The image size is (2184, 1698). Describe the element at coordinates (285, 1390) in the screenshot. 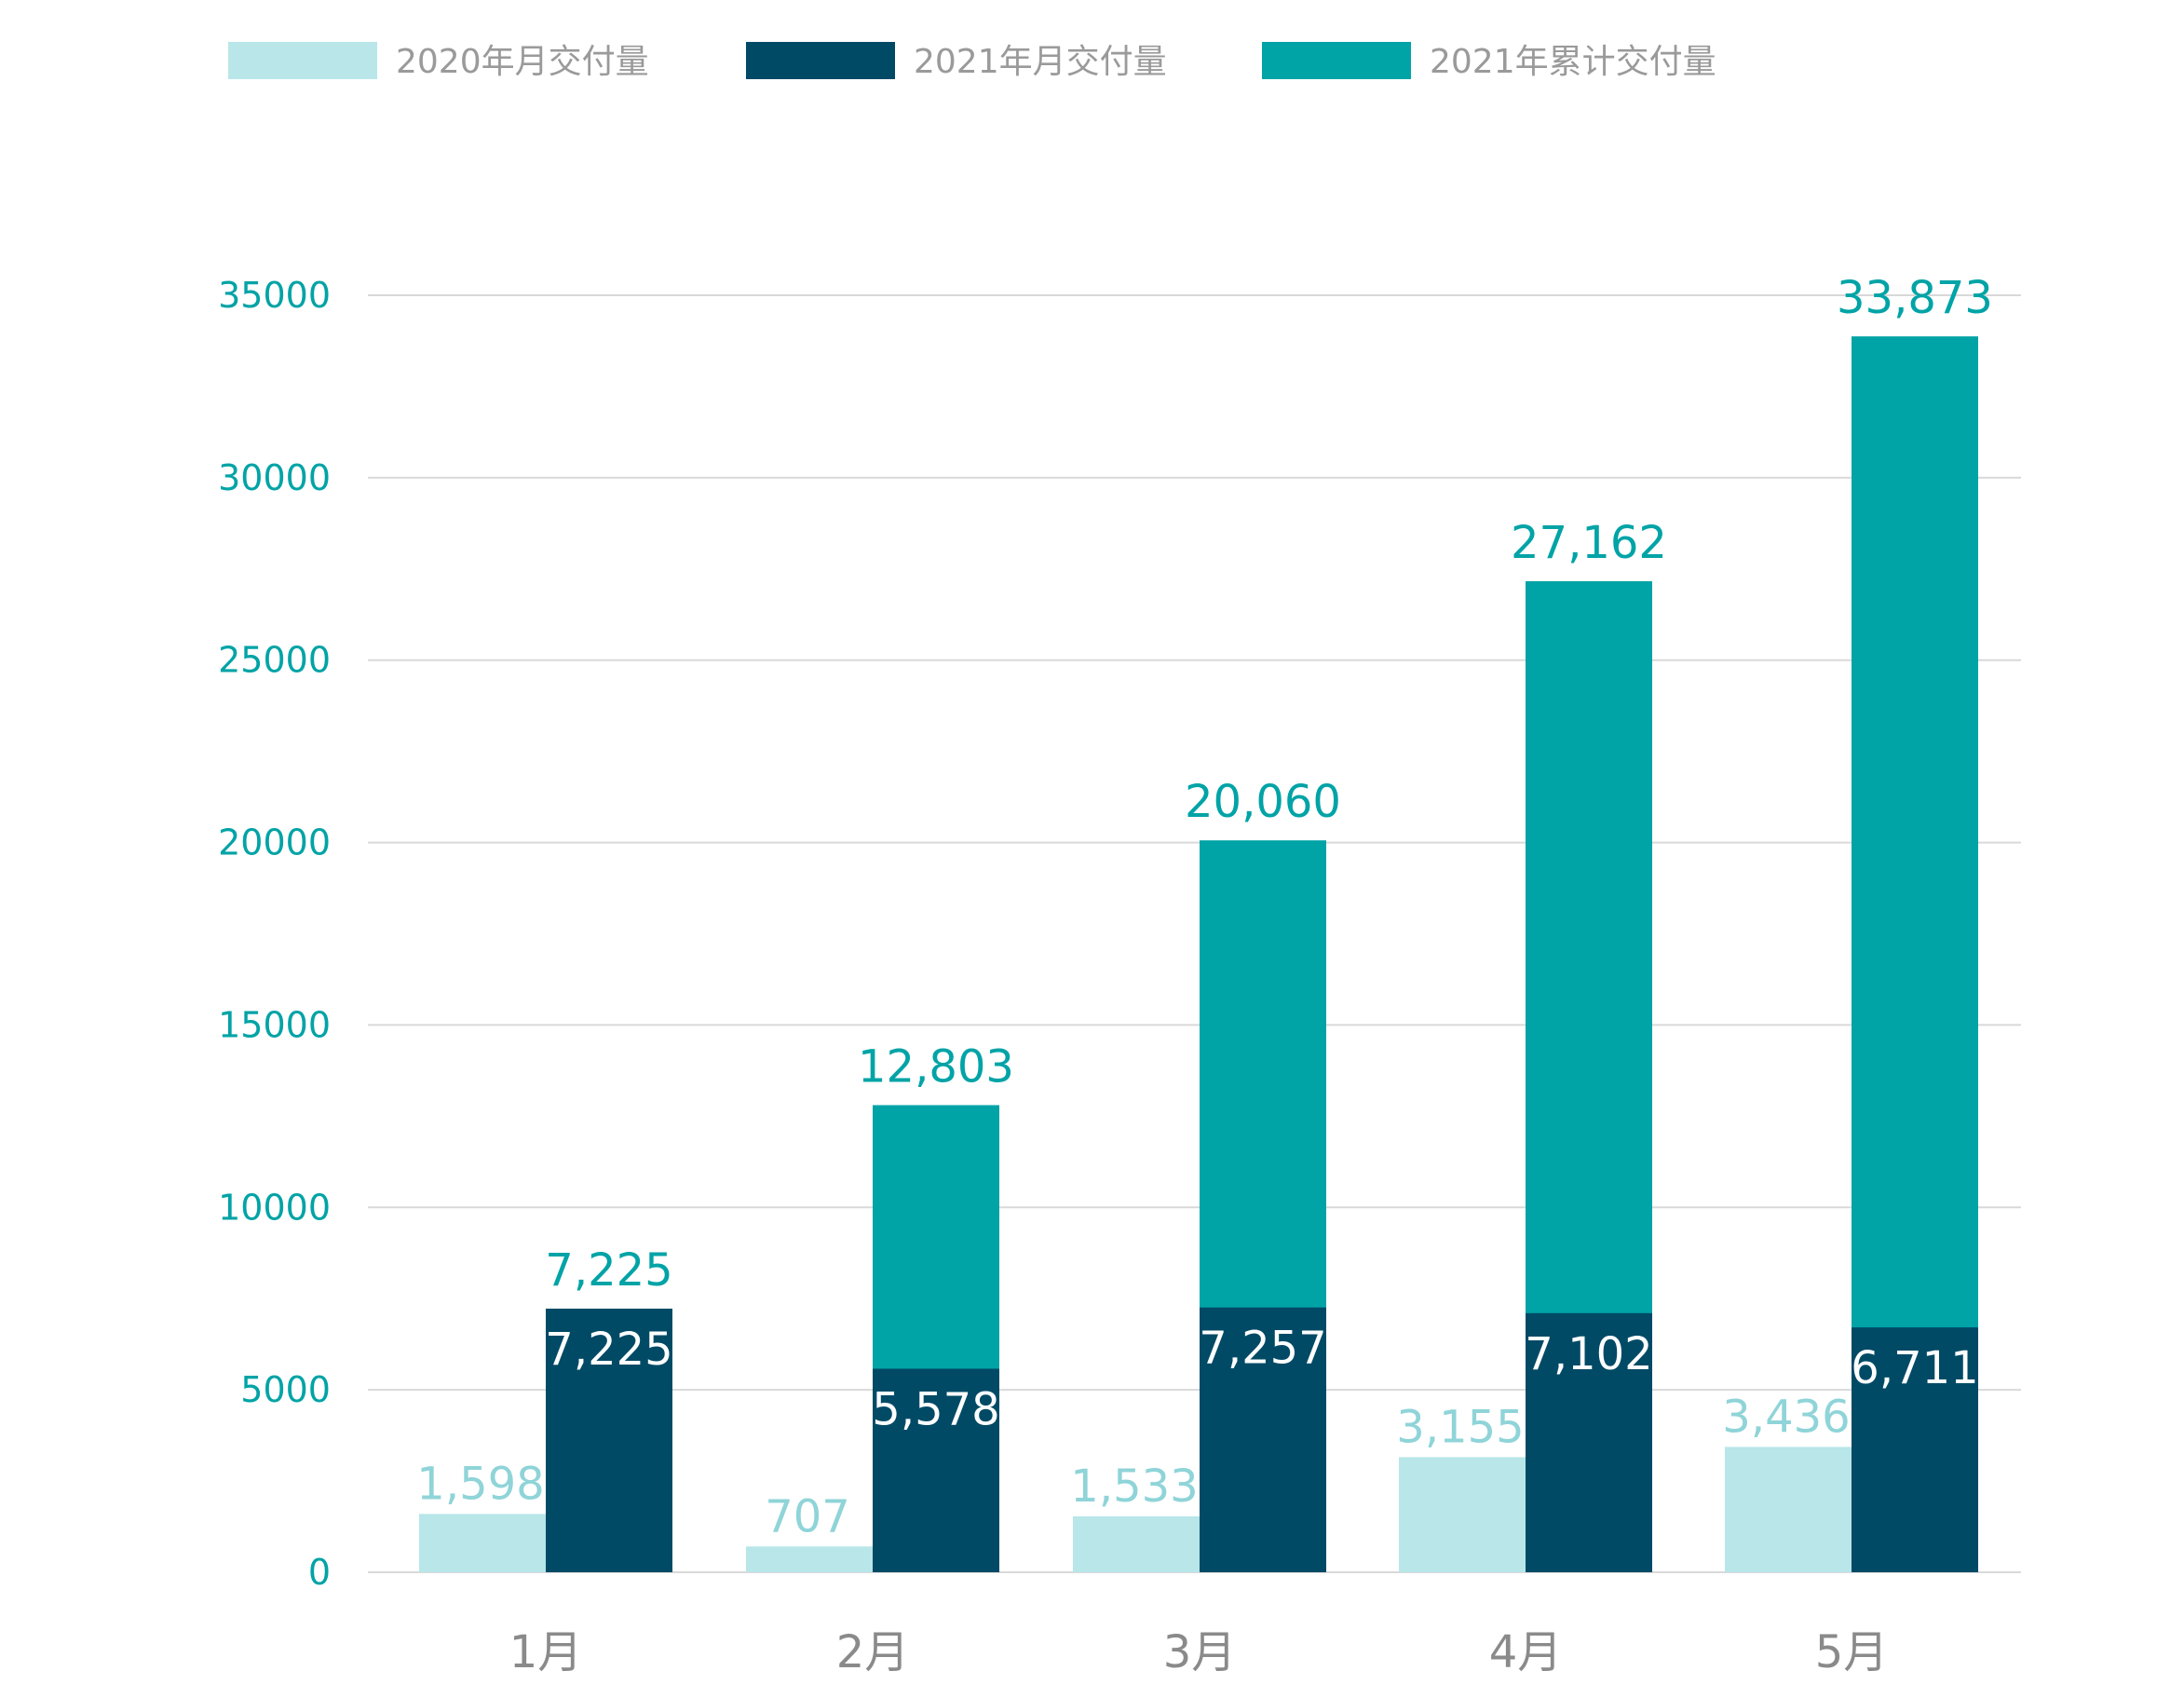

I see `y-tick-label-5000: 5000` at that location.